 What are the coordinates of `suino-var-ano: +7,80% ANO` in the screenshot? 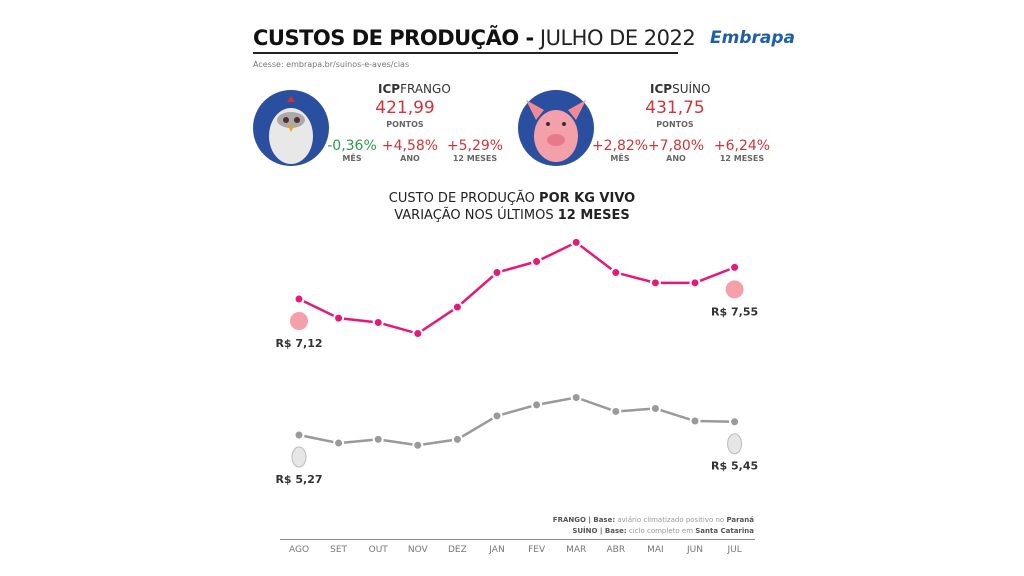 It's located at (676, 150).